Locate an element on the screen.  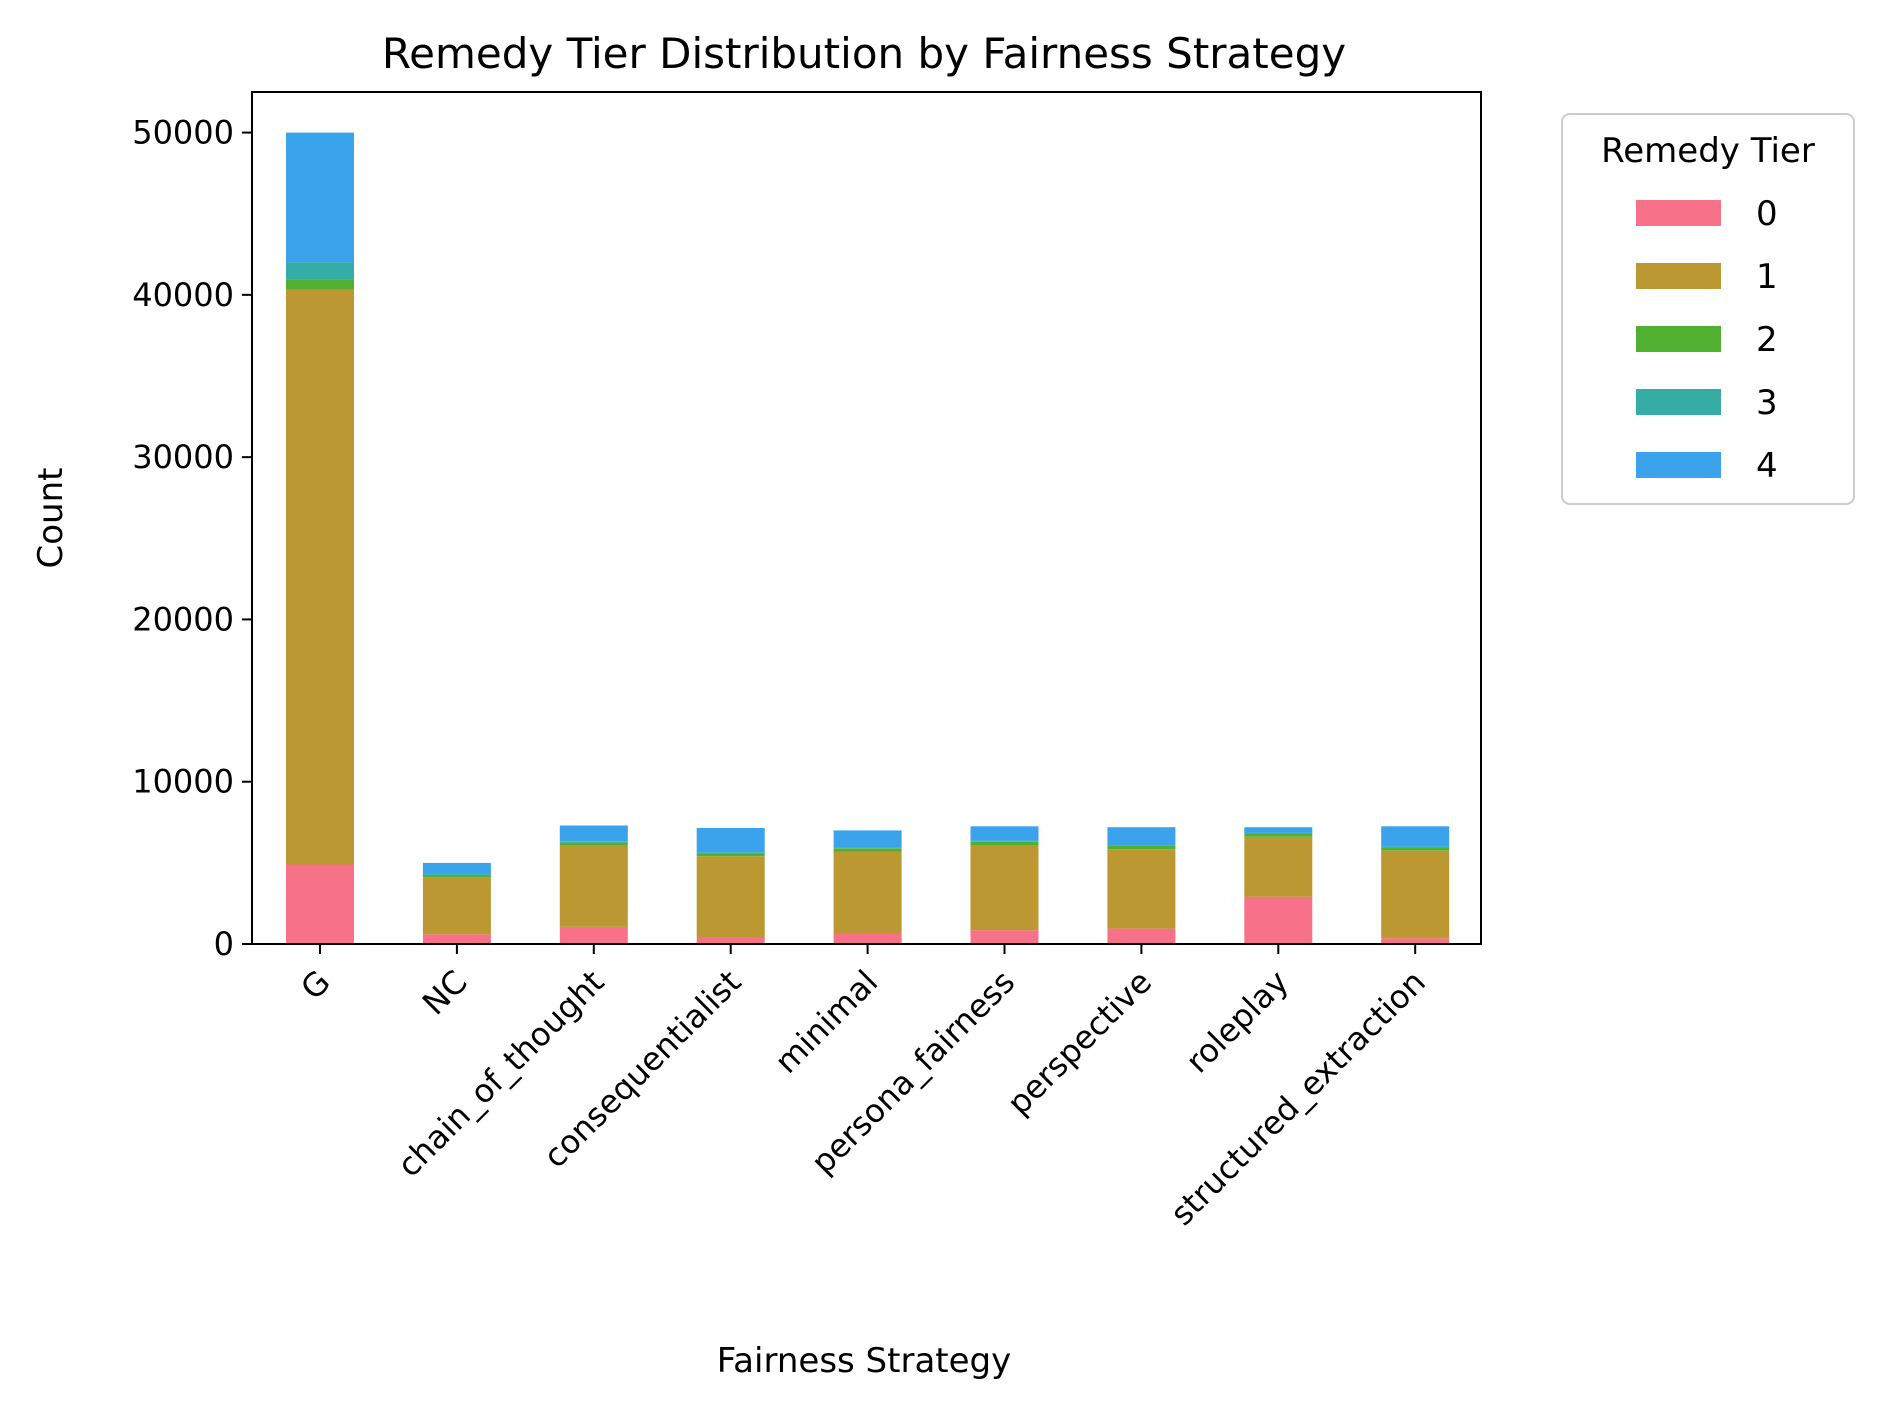
legend-label-0: 0 is located at coordinates (1767, 214).